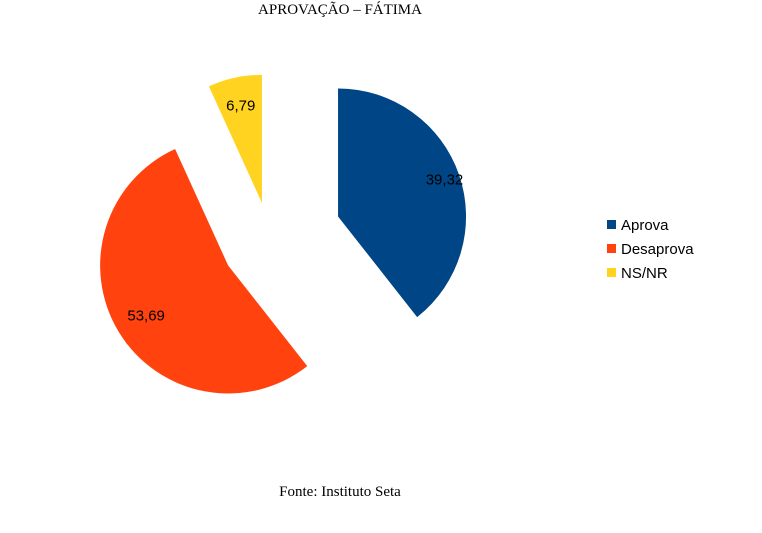  I want to click on legend-label: Aprova, so click(645, 225).